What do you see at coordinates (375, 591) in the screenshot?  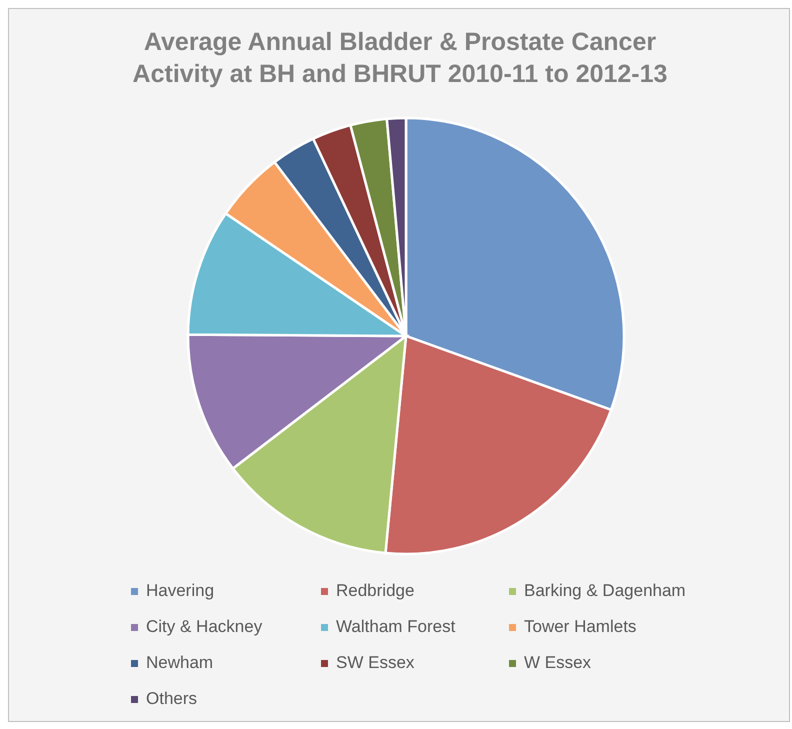 I see `legend-label: Redbridge` at bounding box center [375, 591].